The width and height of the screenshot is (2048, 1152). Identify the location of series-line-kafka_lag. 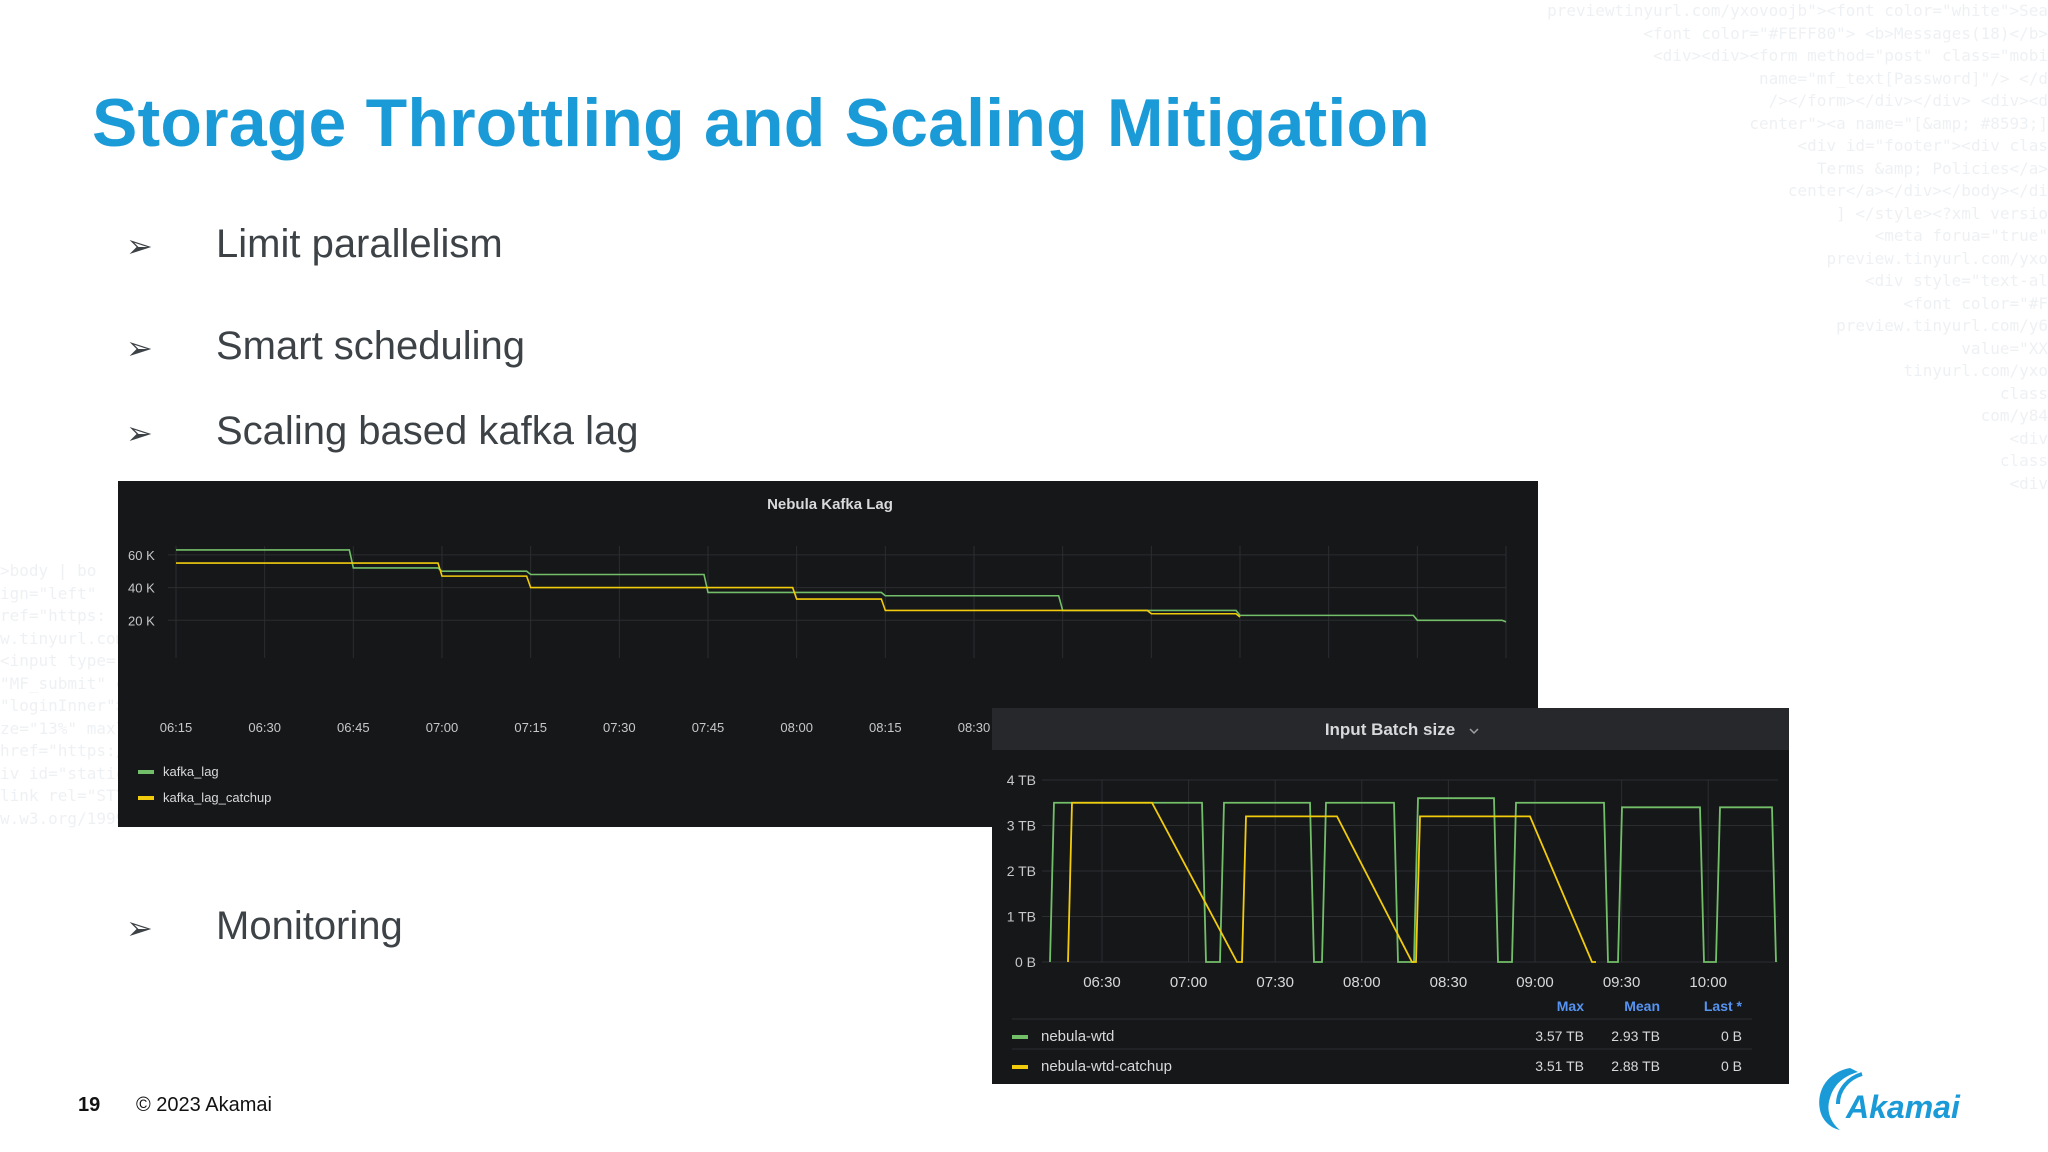
(841, 586).